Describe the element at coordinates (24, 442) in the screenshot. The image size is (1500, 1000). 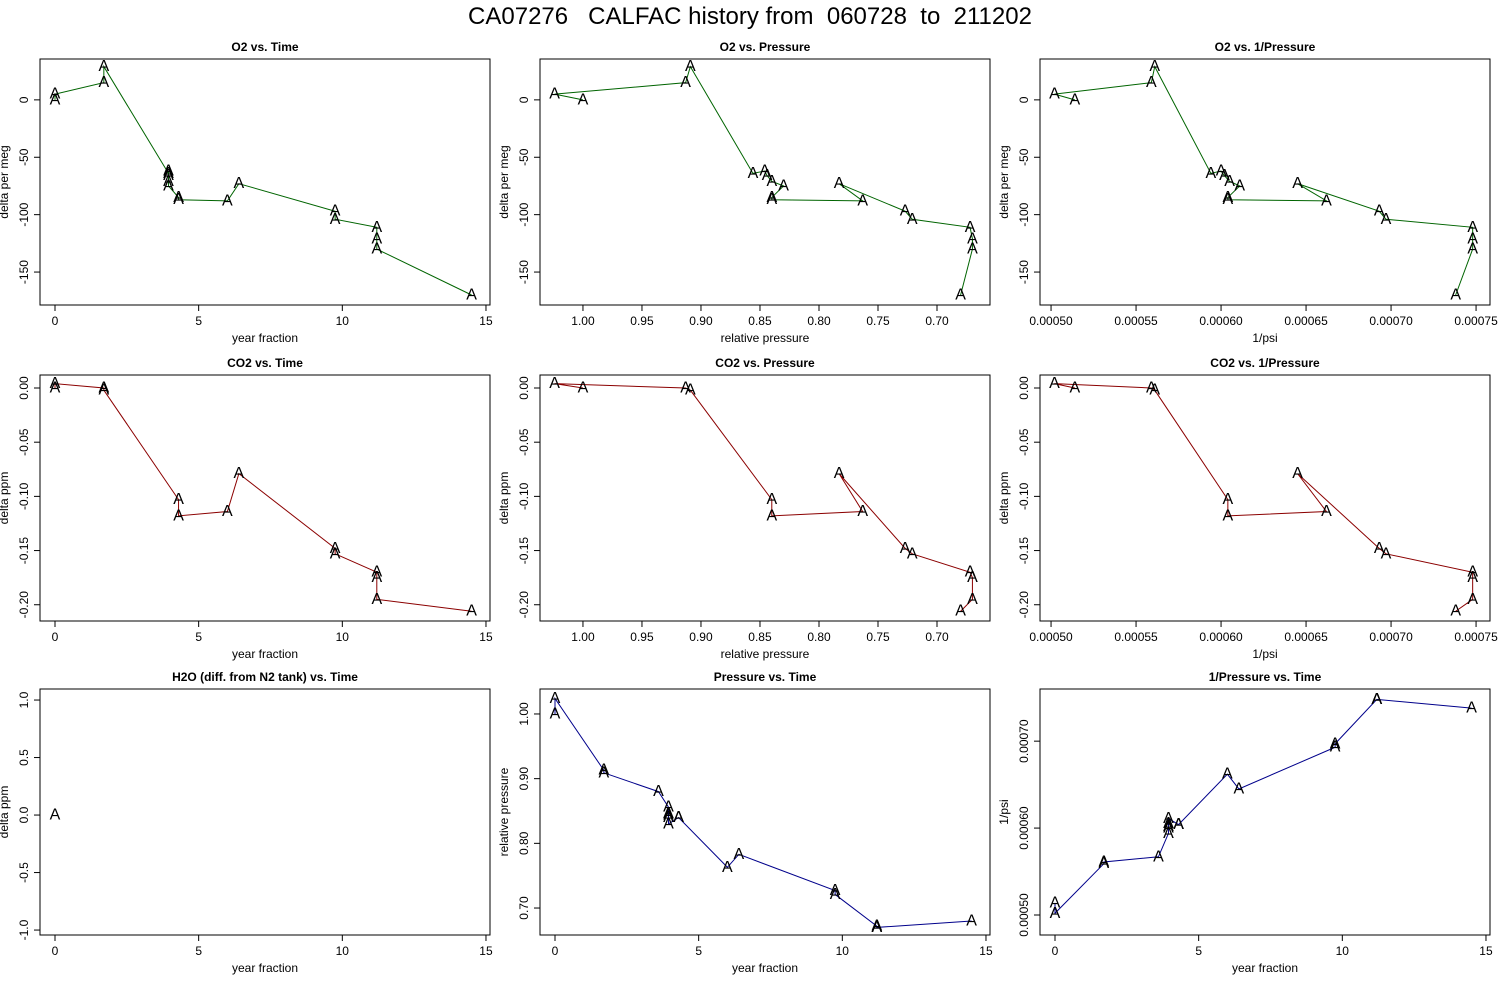
I see `y-tick-label: -0.05` at that location.